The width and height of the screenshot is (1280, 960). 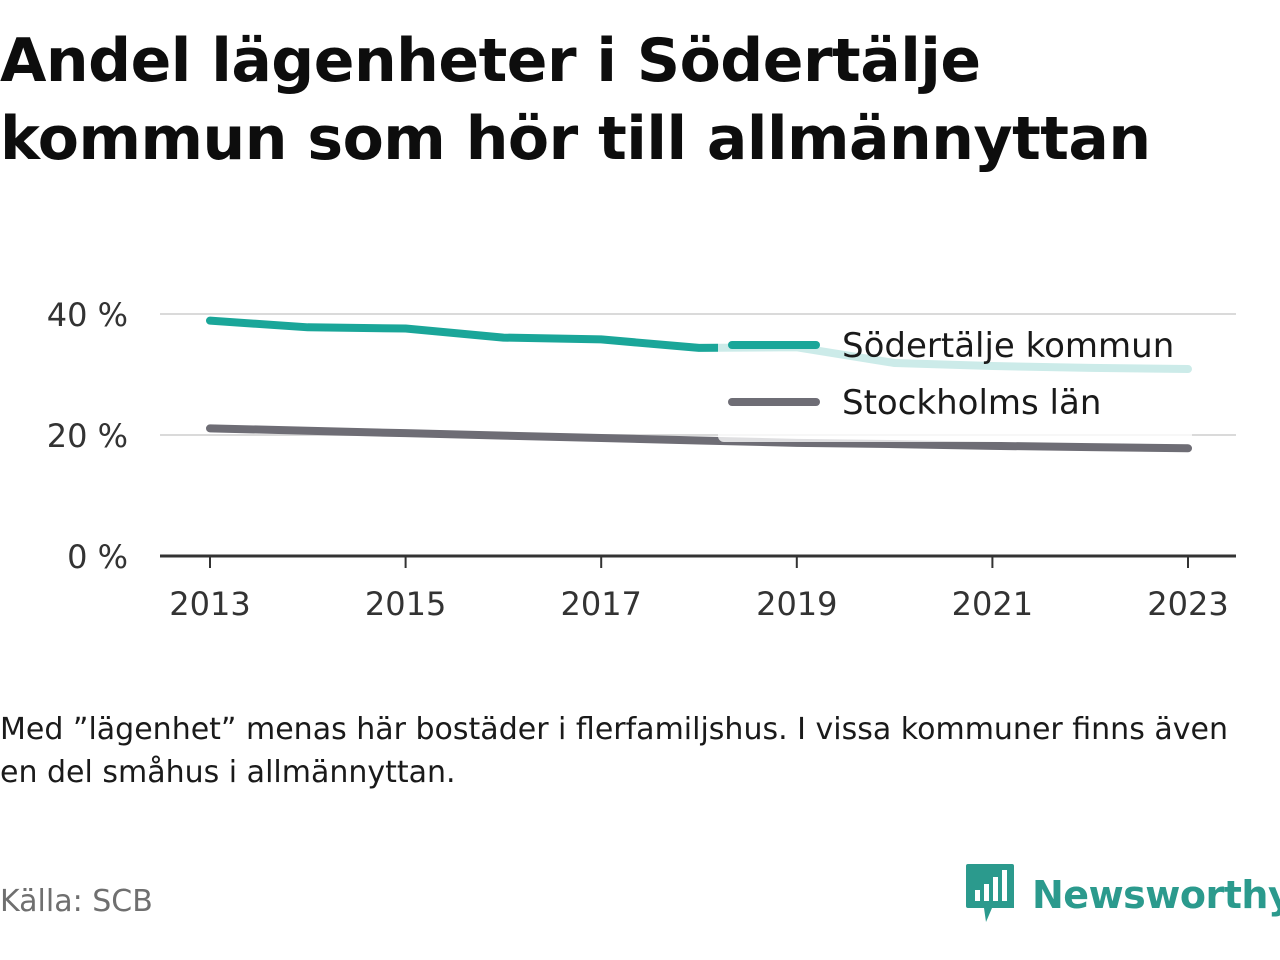 I want to click on x-tick-label: 2021, so click(x=992, y=604).